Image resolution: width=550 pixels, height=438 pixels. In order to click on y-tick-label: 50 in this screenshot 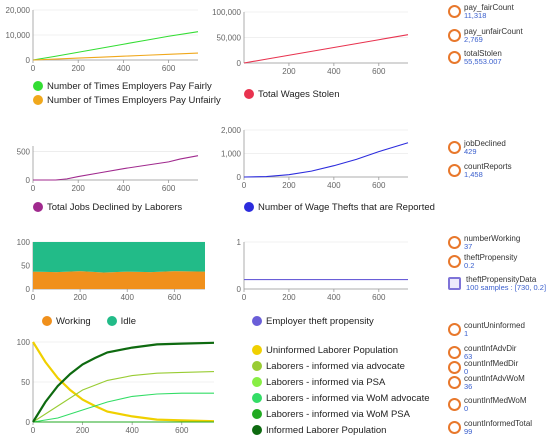, I will do `click(25, 266)`.